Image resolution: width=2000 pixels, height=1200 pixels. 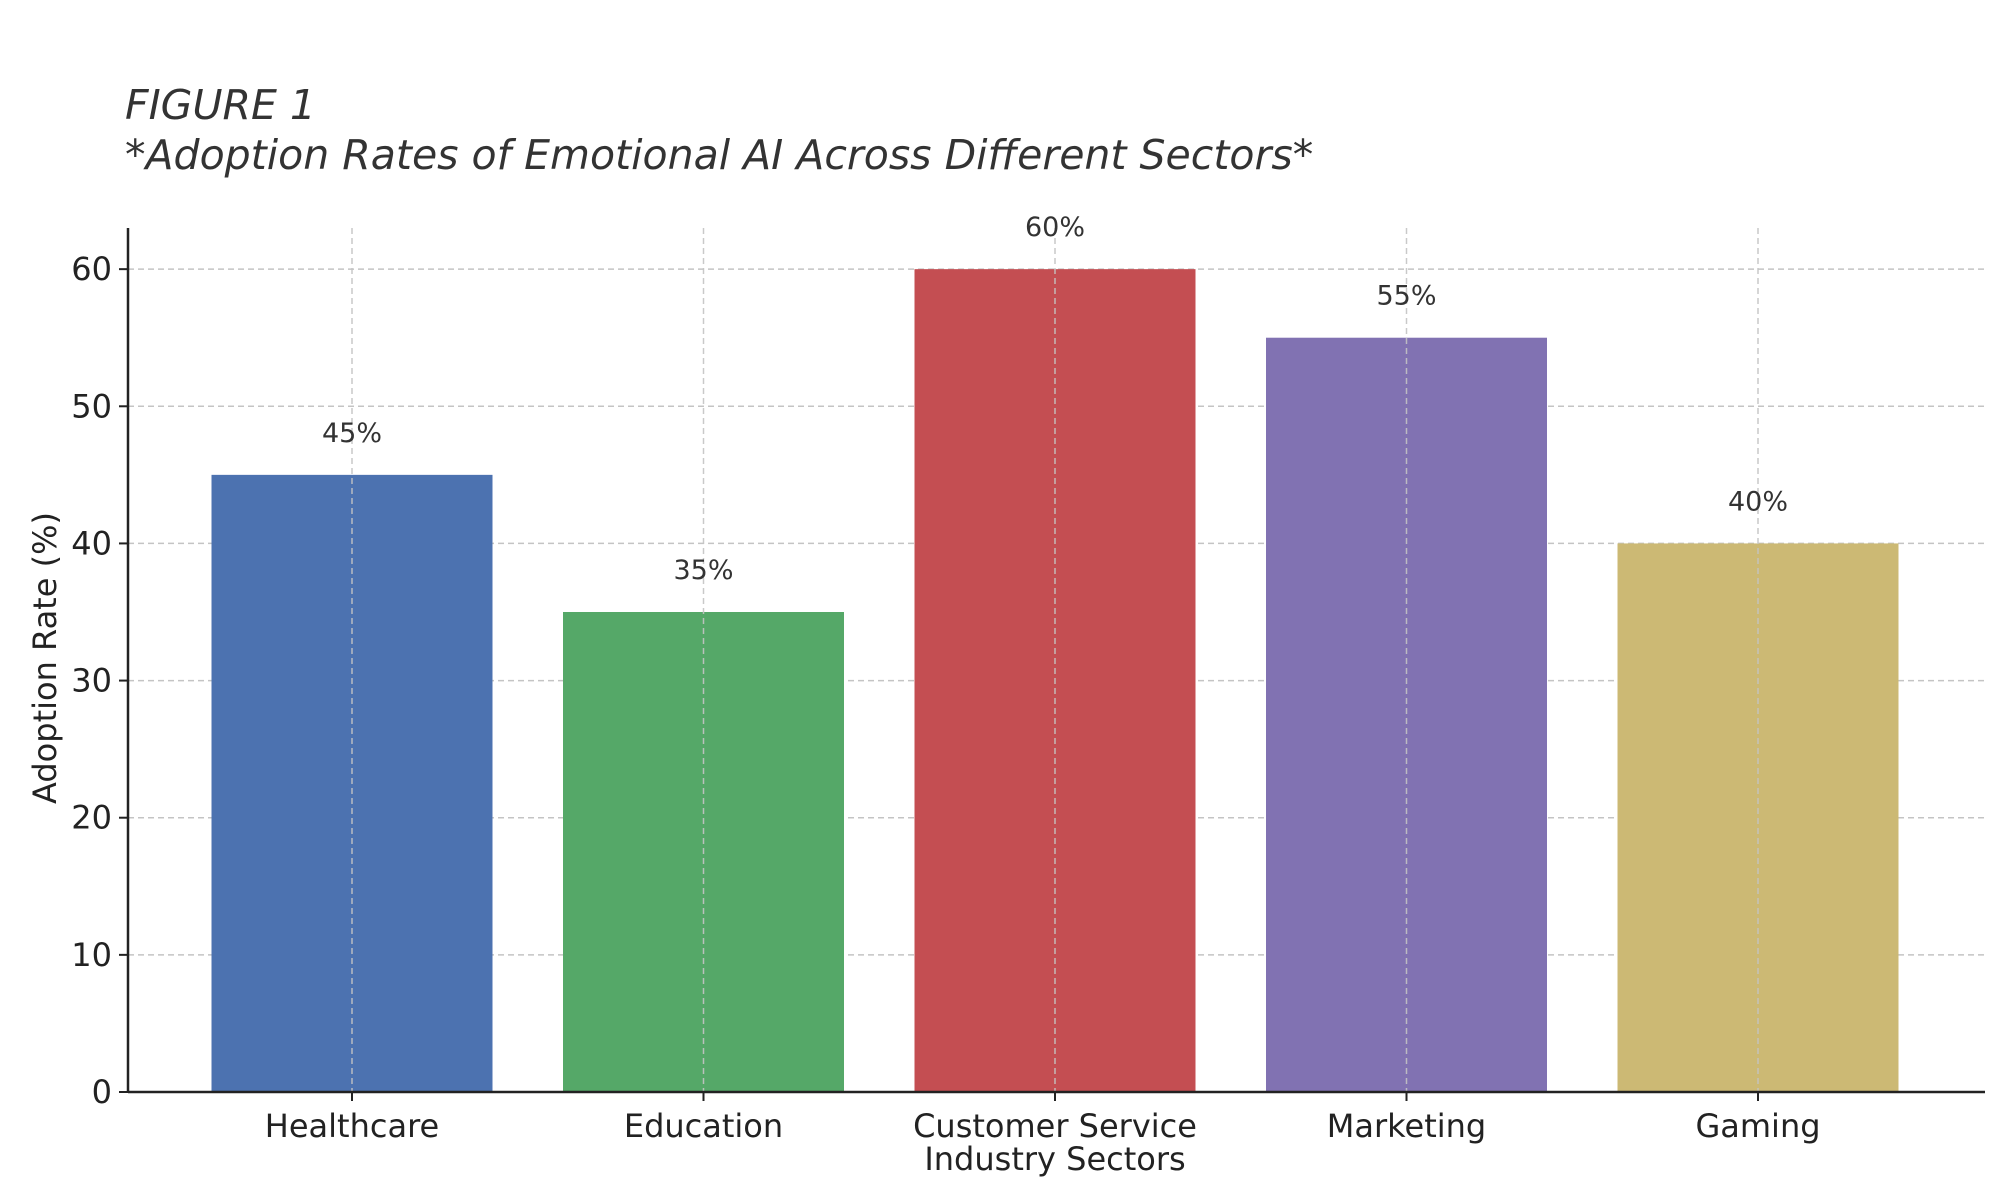 I want to click on x-tick-label: Healthcare, so click(x=352, y=1126).